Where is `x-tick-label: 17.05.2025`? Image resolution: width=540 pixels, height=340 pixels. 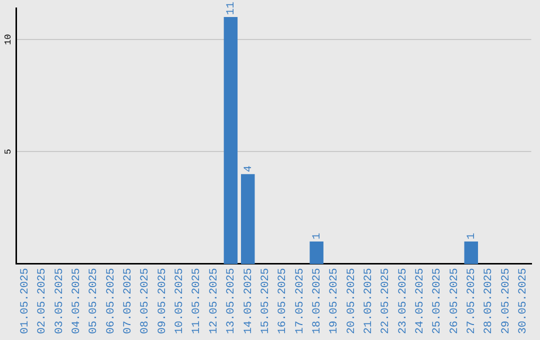
x-tick-label: 17.05.2025 is located at coordinates (300, 301).